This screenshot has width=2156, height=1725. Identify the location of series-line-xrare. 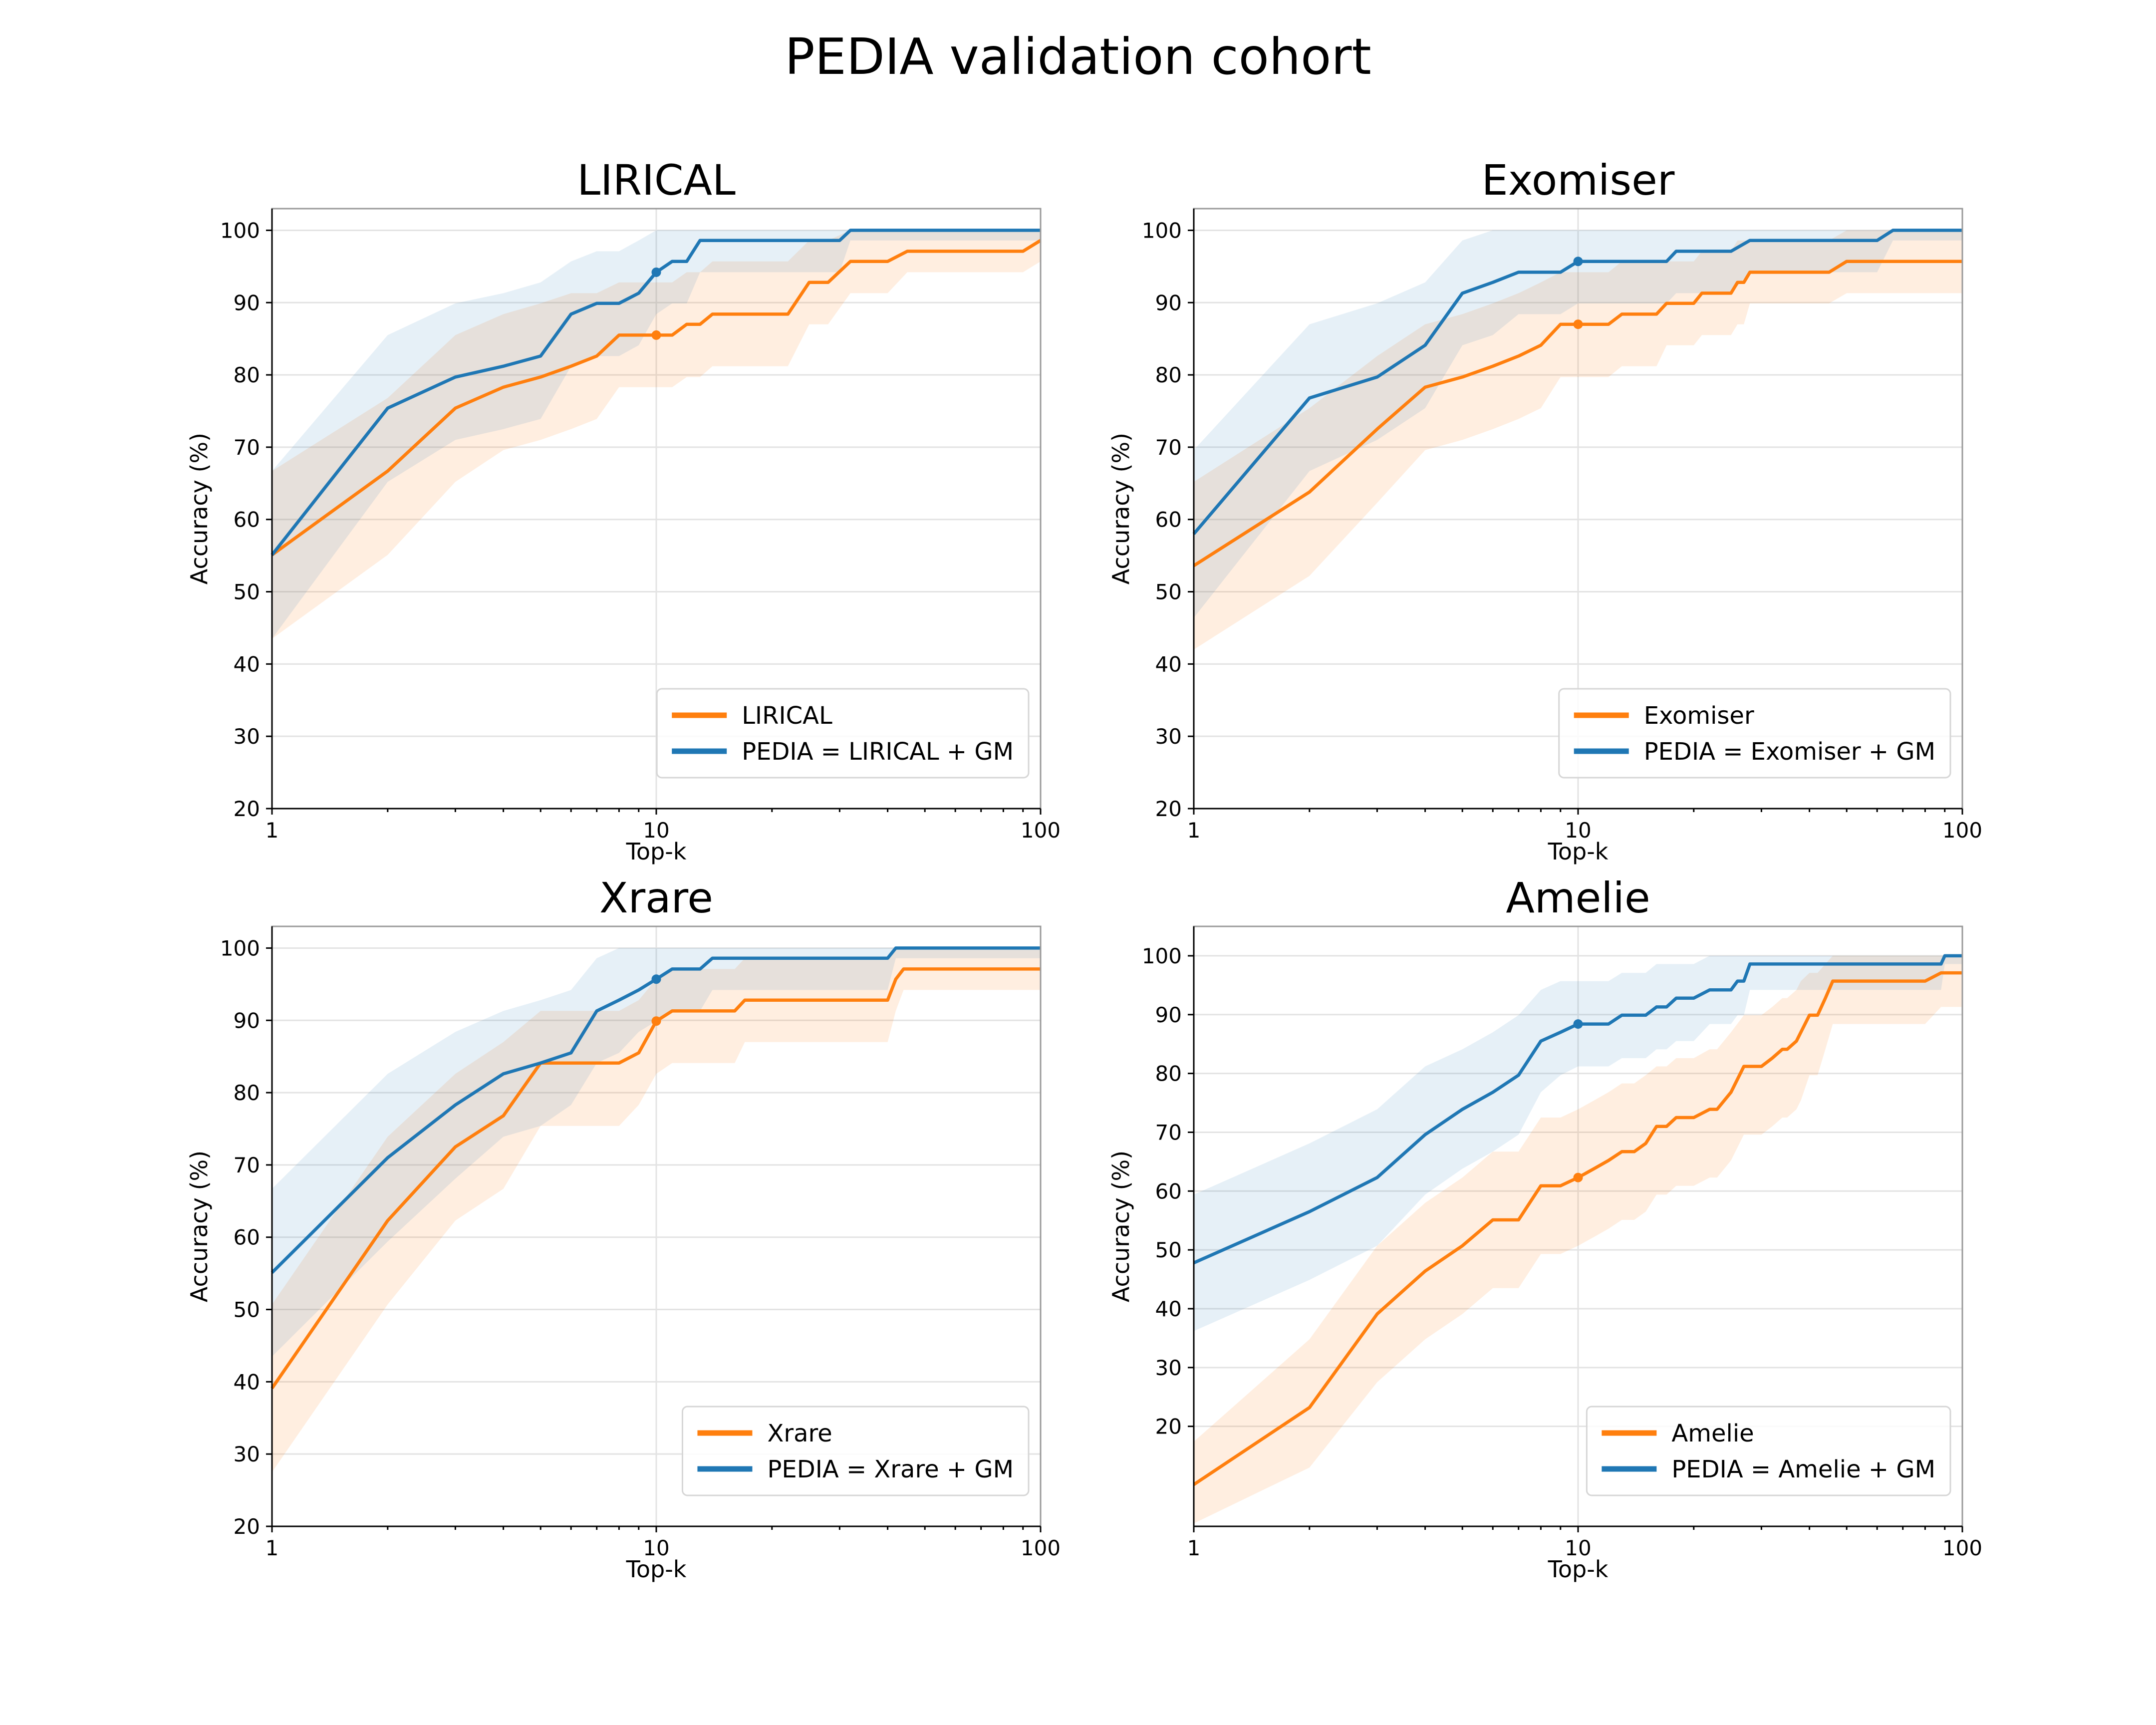
(655, 1178).